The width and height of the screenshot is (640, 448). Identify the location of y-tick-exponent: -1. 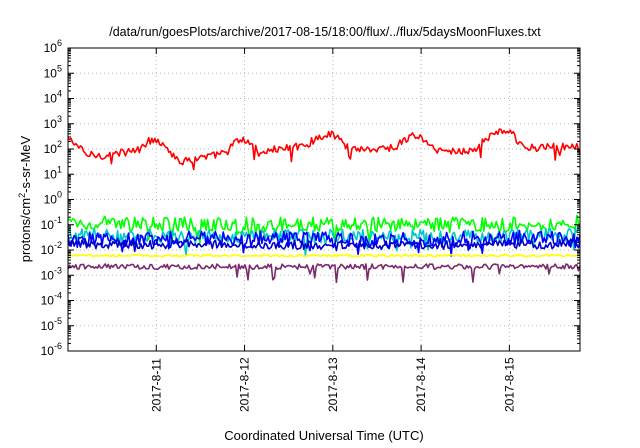
(58, 220).